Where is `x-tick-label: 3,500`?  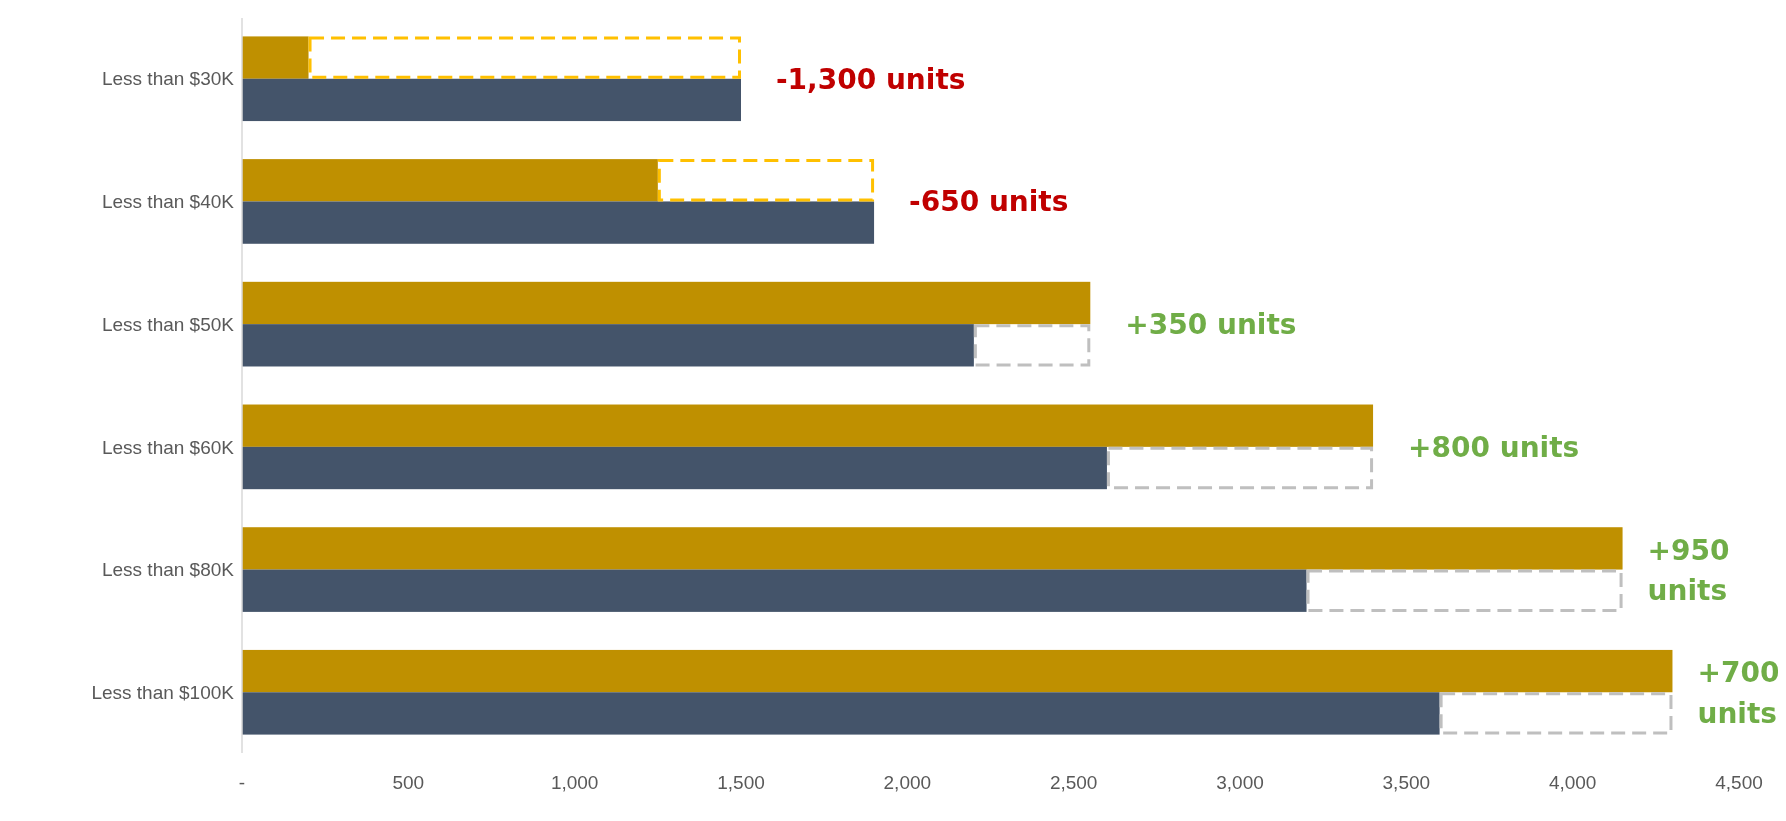 x-tick-label: 3,500 is located at coordinates (1406, 782).